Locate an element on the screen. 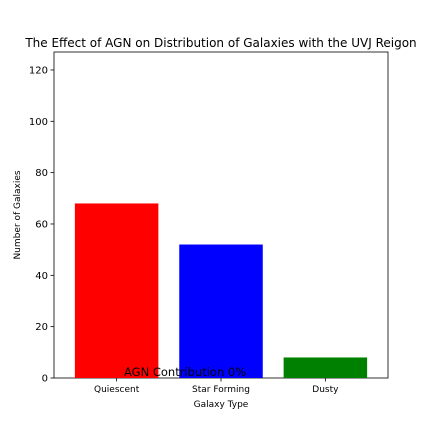 Image resolution: width=432 pixels, height=432 pixels. y-tick-label: 0 is located at coordinates (45, 379).